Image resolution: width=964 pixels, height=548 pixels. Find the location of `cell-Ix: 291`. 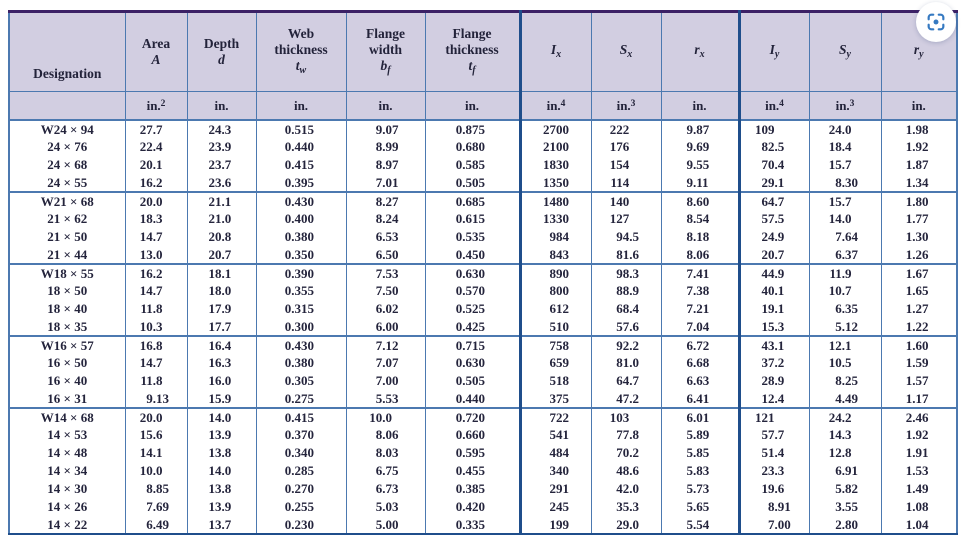

cell-Ix: 291 is located at coordinates (554, 489).